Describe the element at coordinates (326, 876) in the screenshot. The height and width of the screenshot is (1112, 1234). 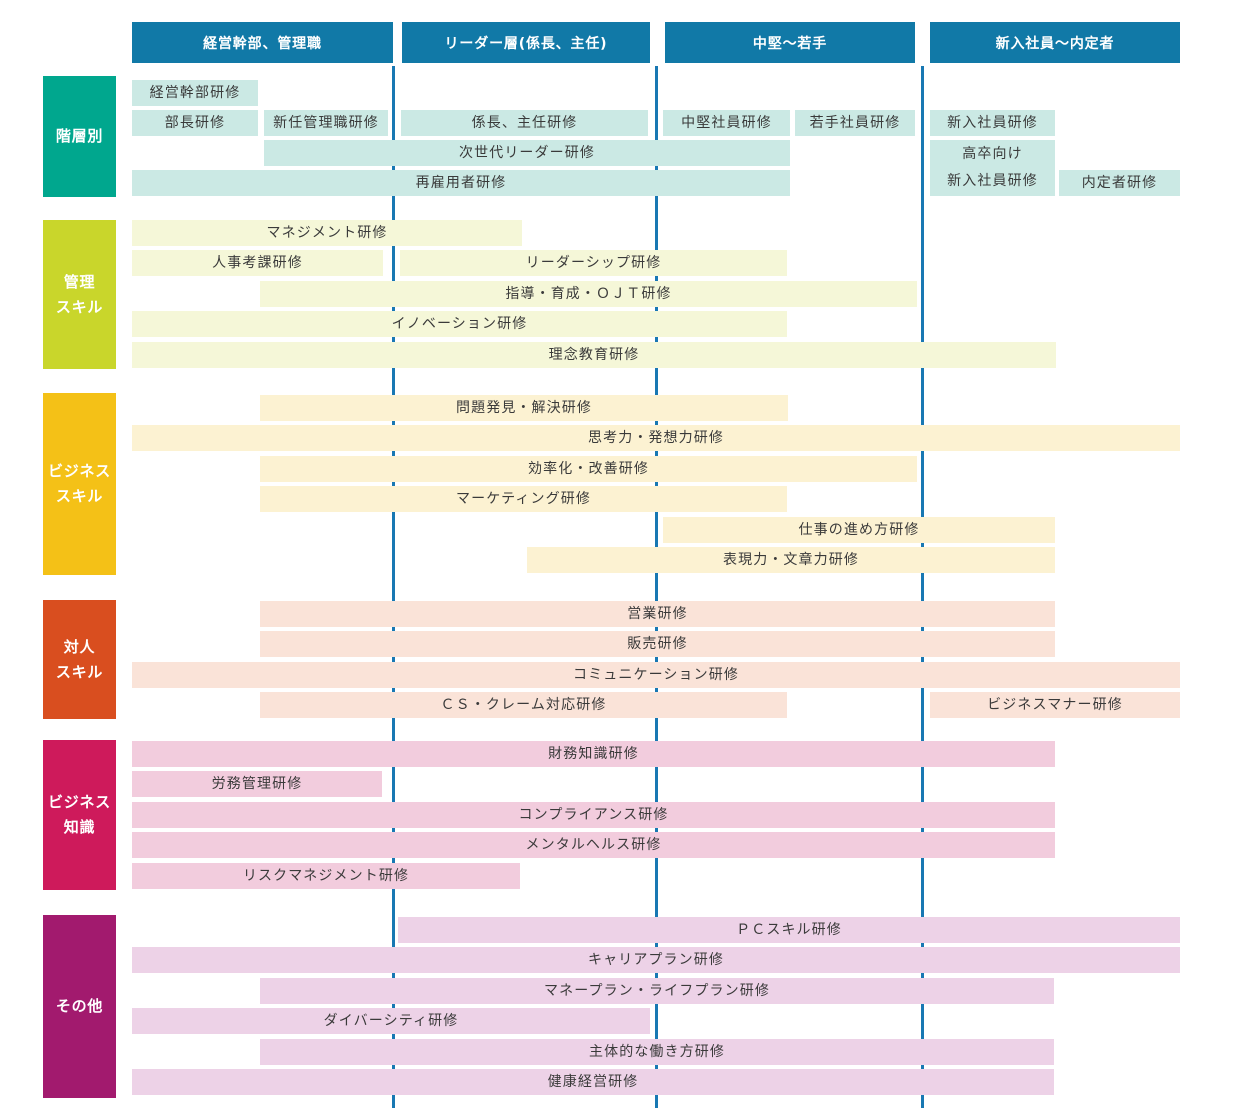
I see `training-bar: リスクマネジメント研修` at that location.